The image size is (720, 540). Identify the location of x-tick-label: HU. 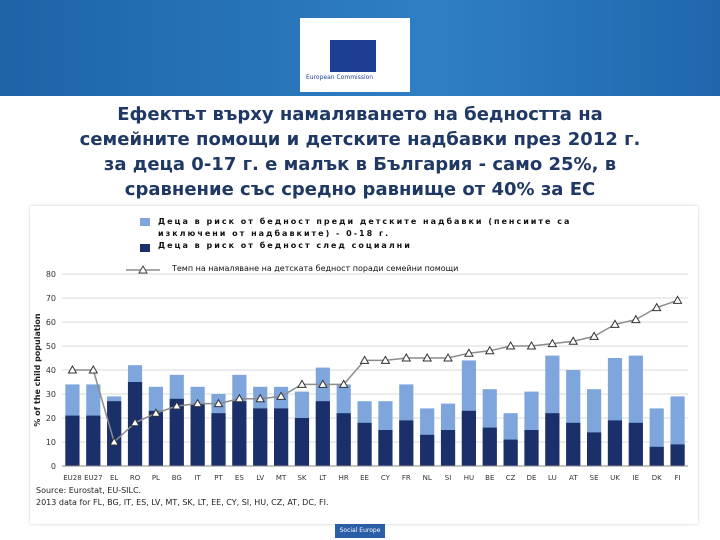
(469, 478).